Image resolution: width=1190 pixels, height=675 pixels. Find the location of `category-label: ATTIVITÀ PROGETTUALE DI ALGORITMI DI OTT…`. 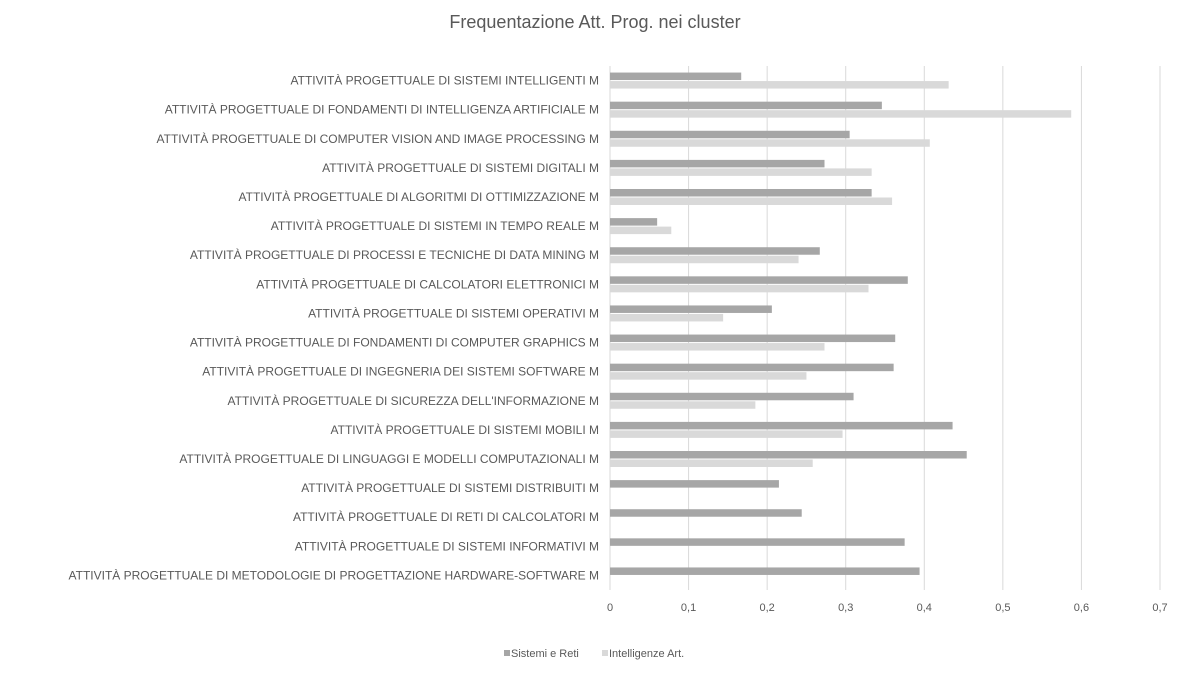

category-label: ATTIVITÀ PROGETTUALE DI ALGORITMI DI OTT… is located at coordinates (419, 196).